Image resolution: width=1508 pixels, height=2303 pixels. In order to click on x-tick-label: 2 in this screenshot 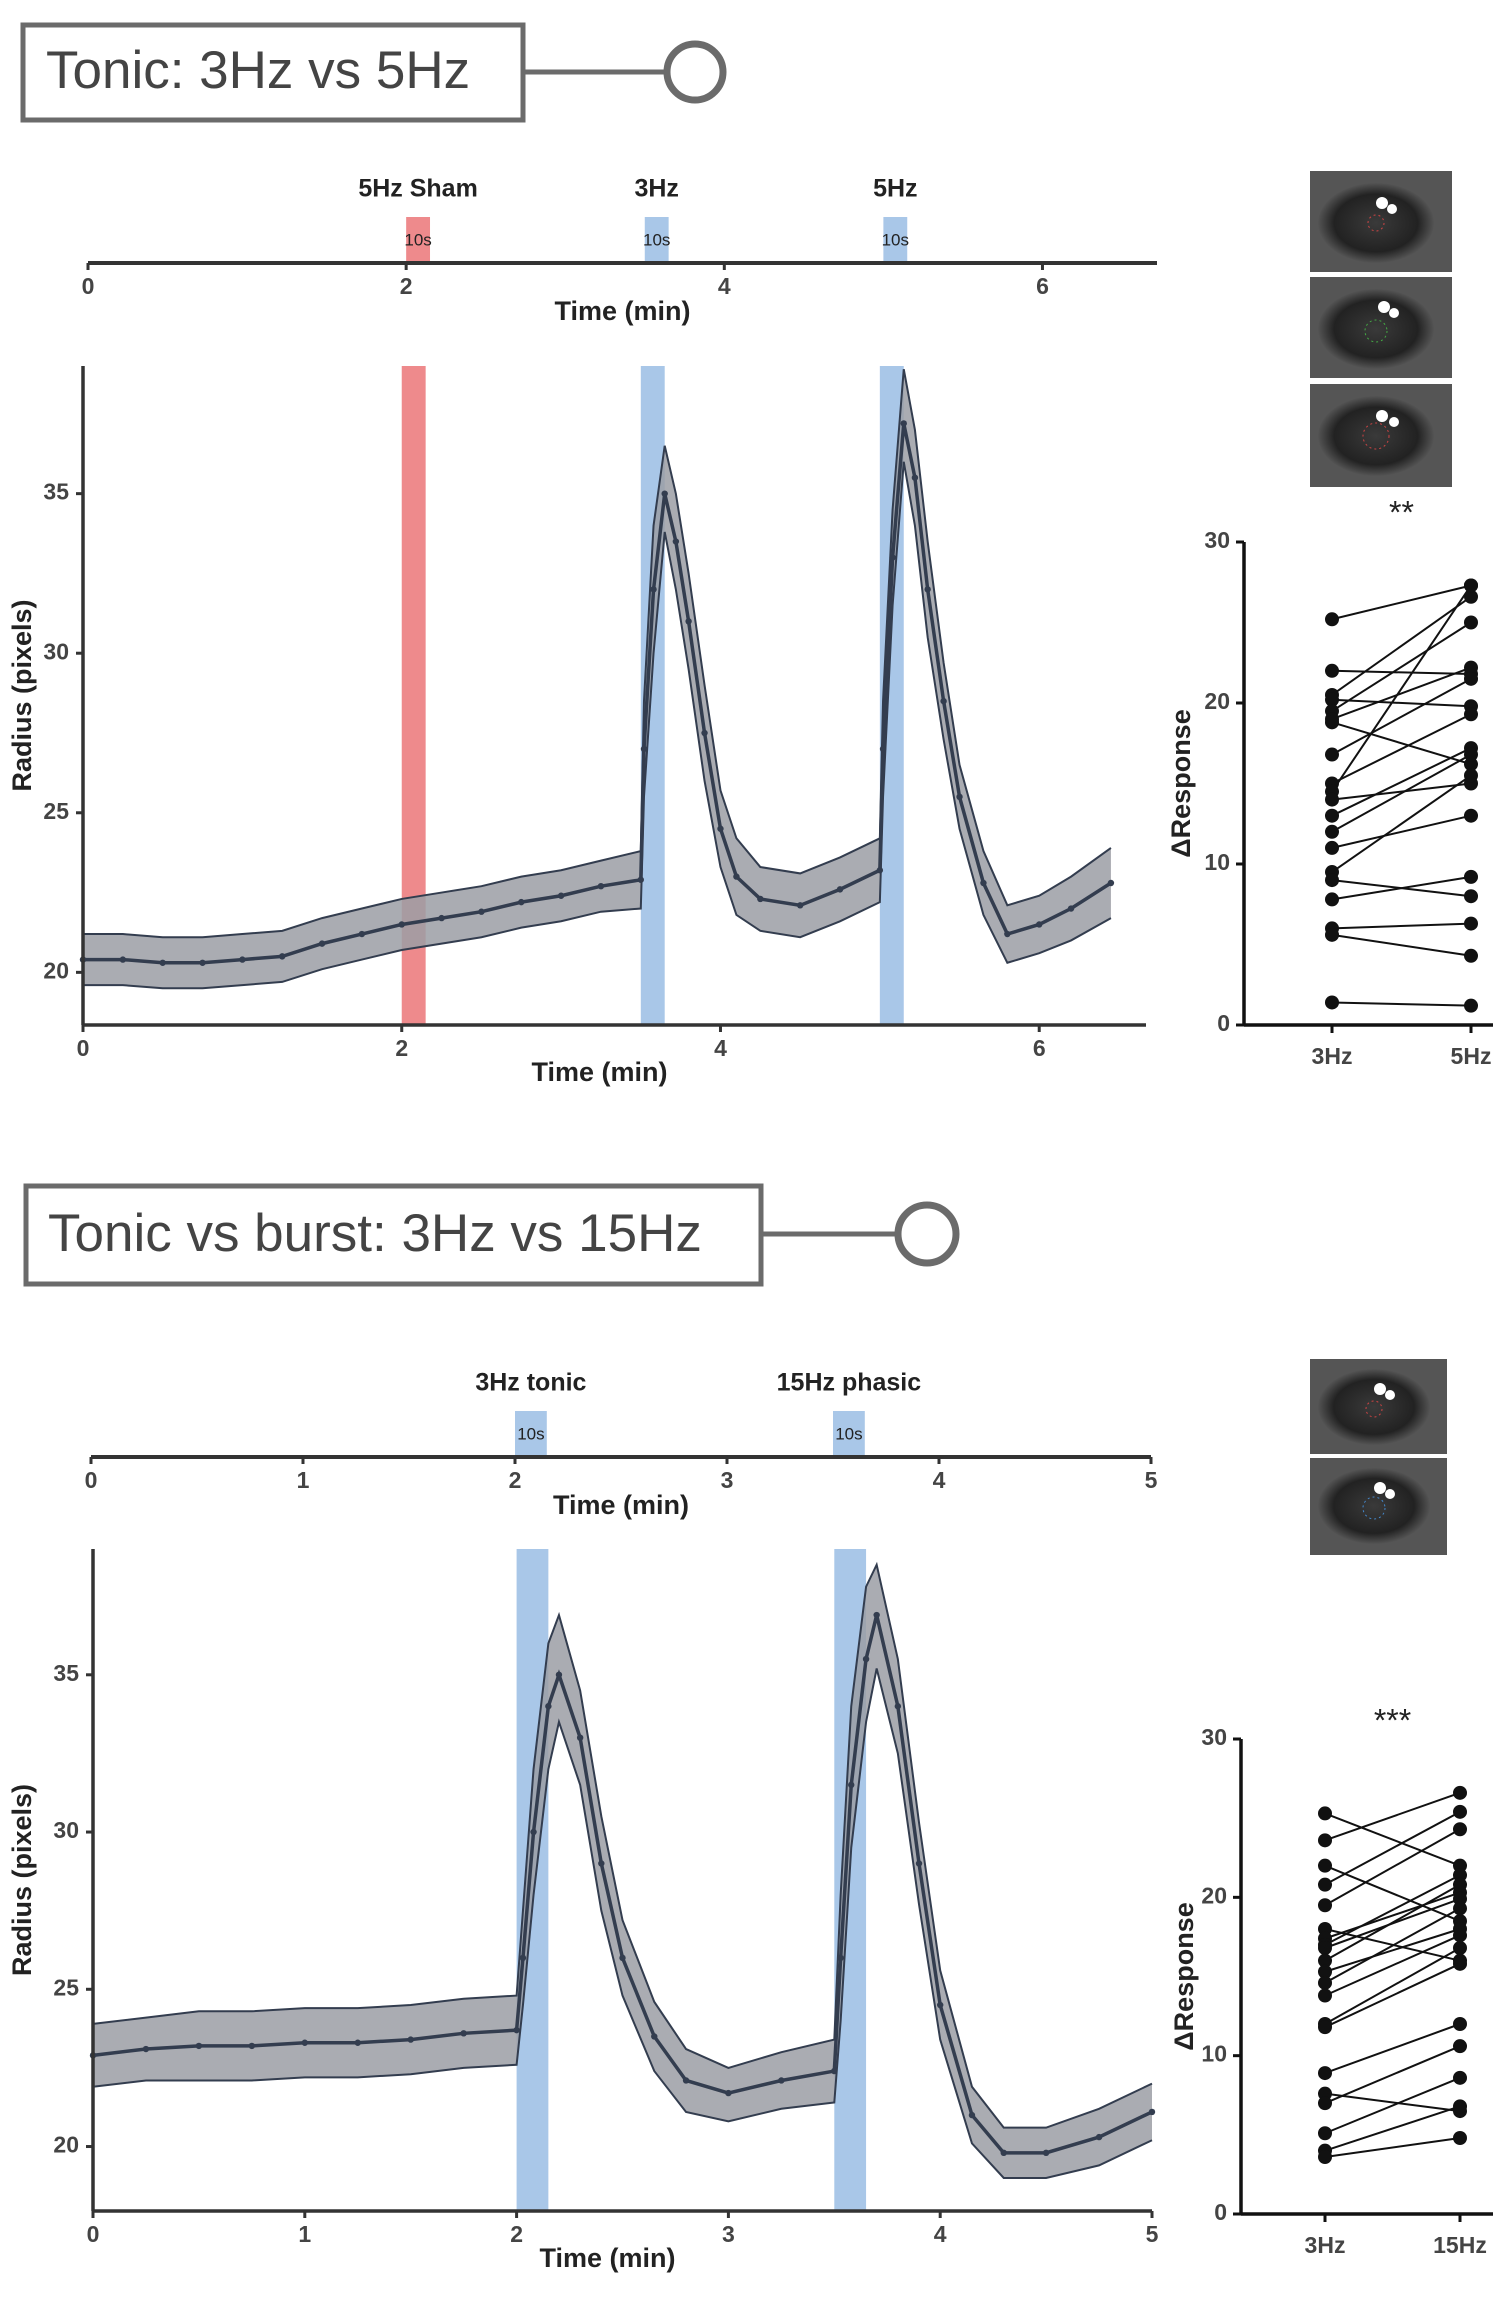, I will do `click(401, 1048)`.